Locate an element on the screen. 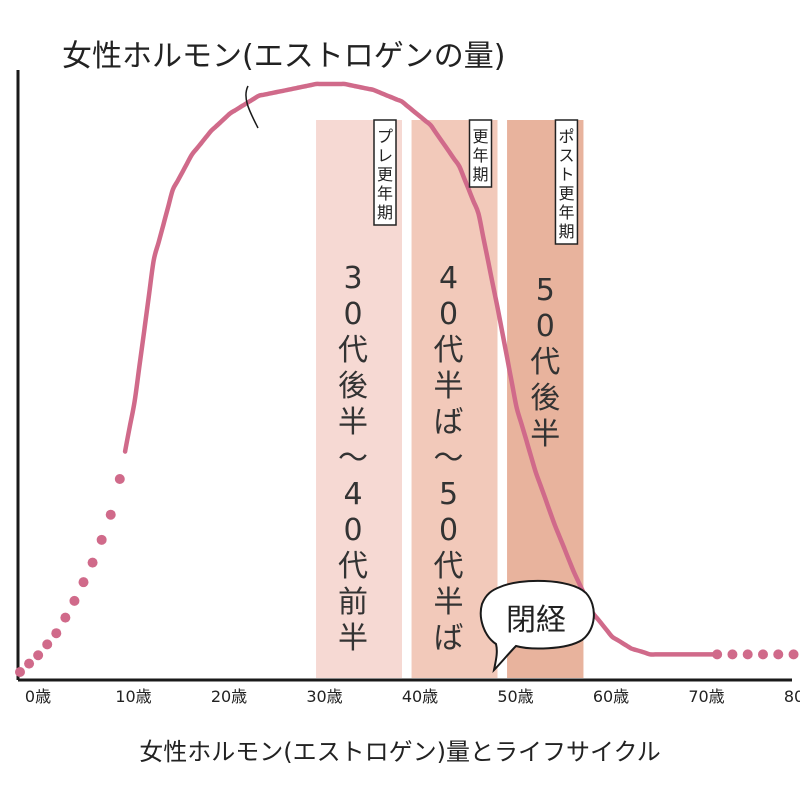  stage-label-1: プレ更年期 is located at coordinates (385, 174).